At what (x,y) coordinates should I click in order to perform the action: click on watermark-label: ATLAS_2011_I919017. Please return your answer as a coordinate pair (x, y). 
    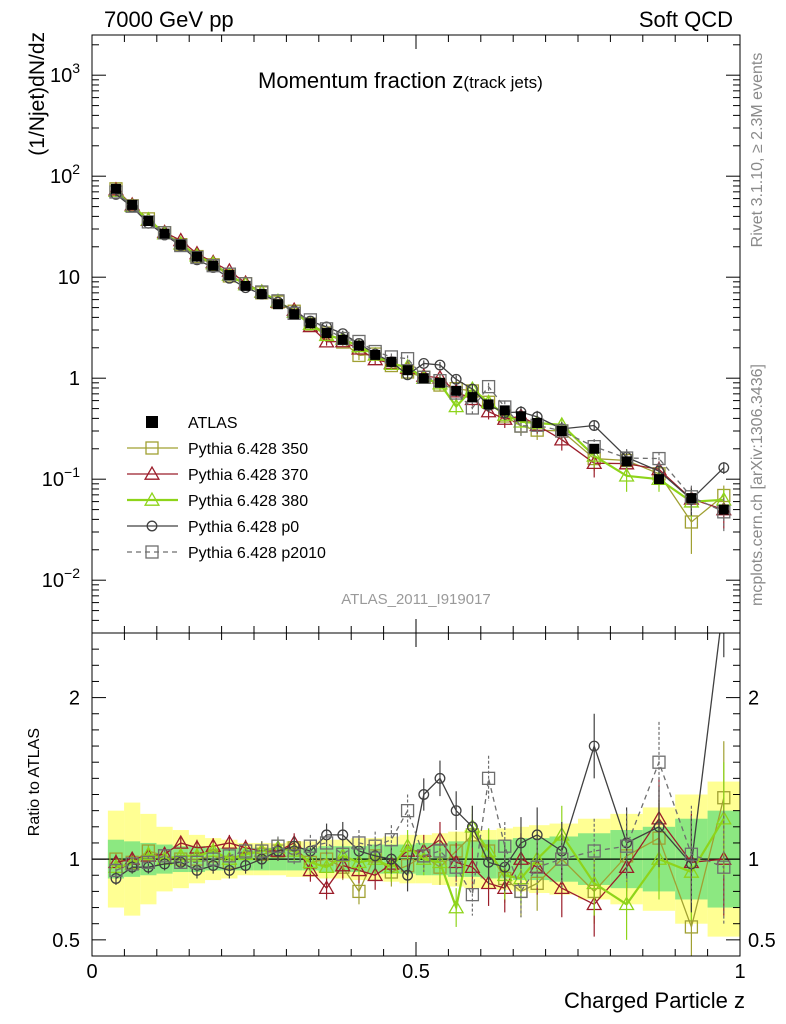
    Looking at the image, I should click on (416, 599).